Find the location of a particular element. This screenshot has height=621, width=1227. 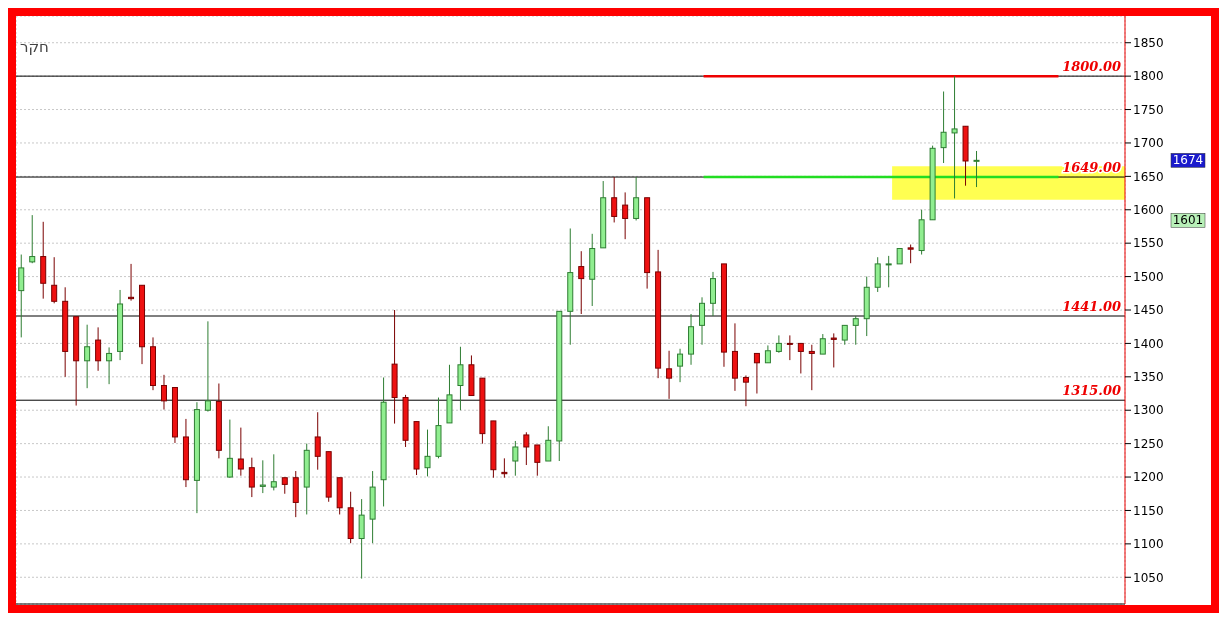

y-tick-label: 1050 is located at coordinates (1148, 577).